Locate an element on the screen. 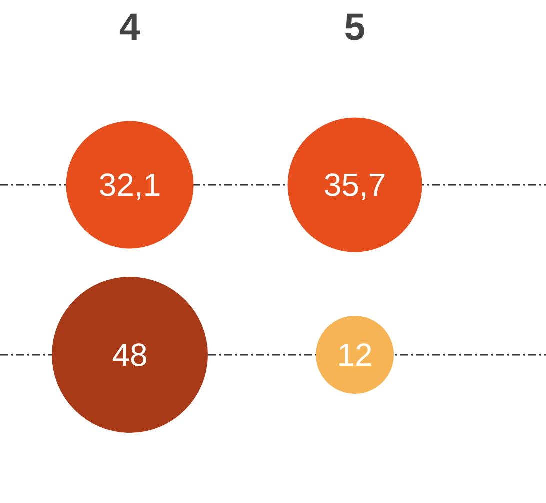 Image resolution: width=546 pixels, height=503 pixels. data-label: 48 is located at coordinates (130, 355).